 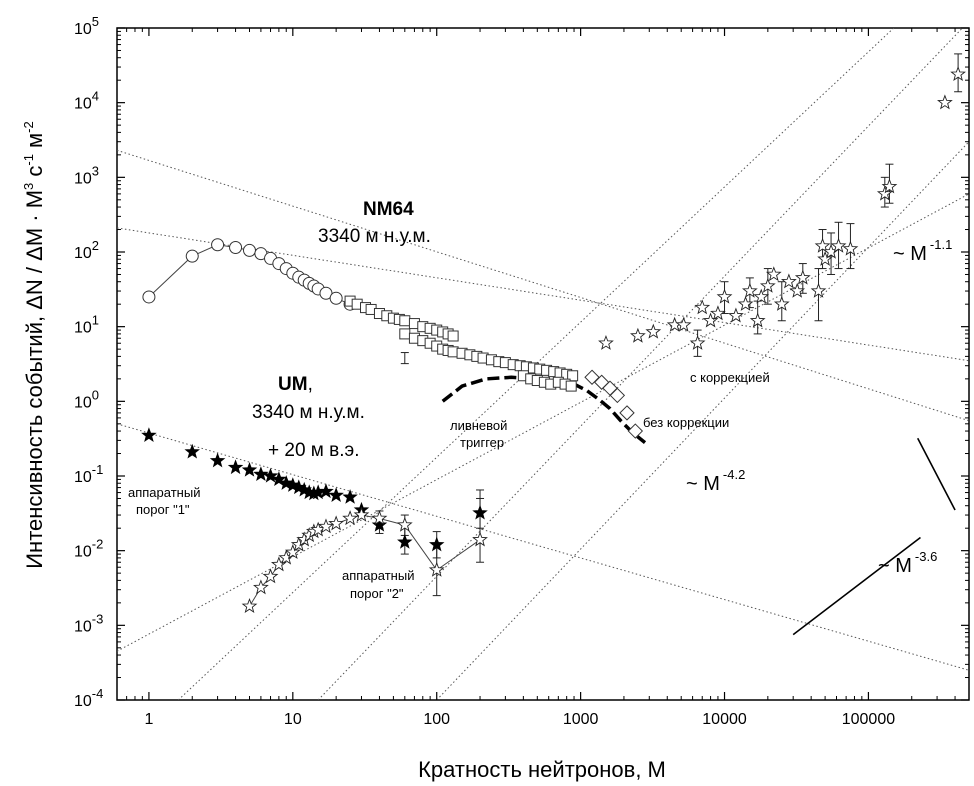 I want to click on power-law-prefix-1-1: ~ M, so click(x=910, y=254).